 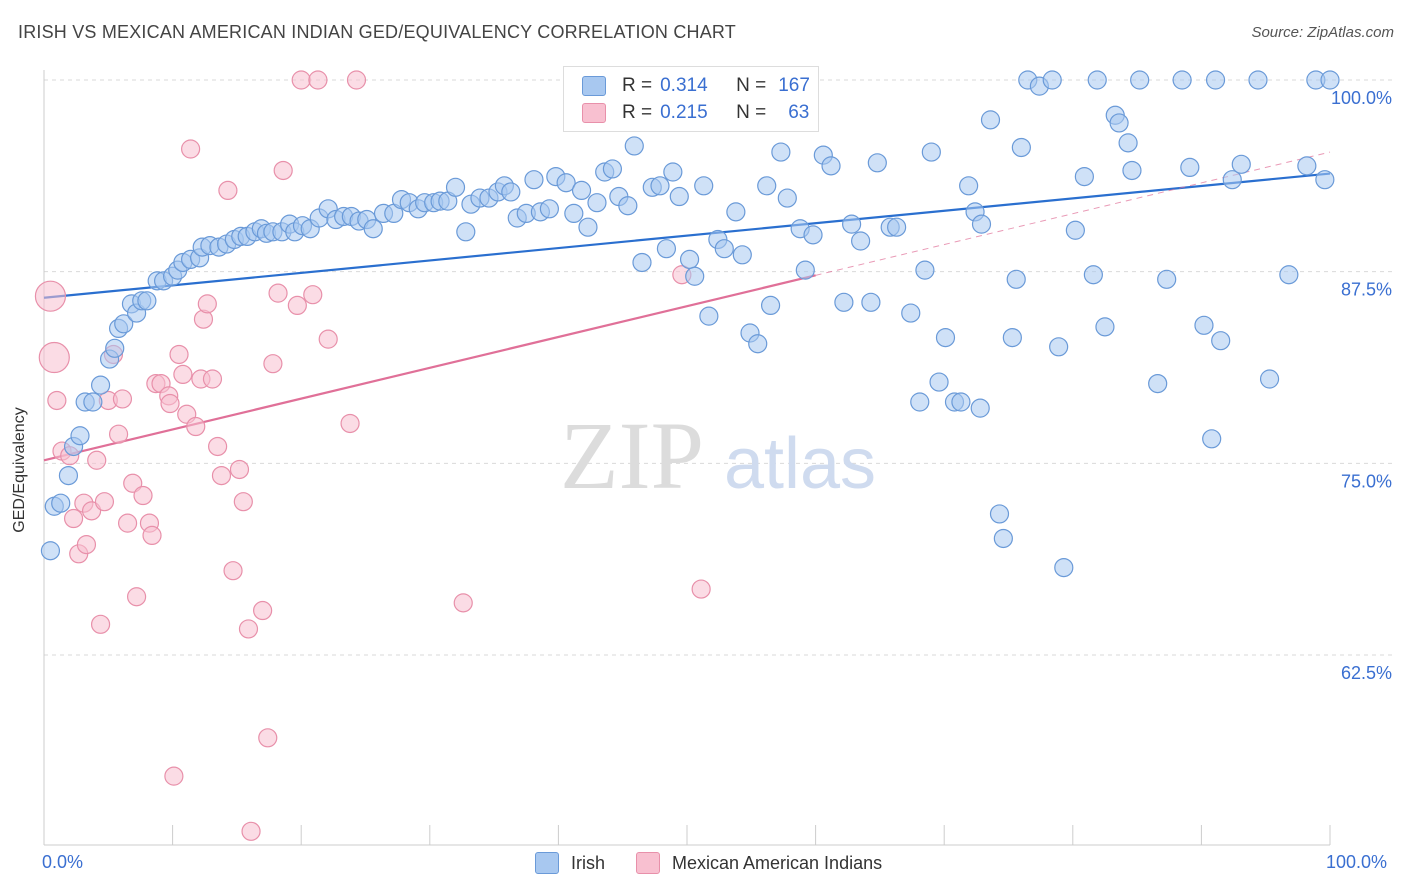 What do you see at coordinates (1073, 213) in the screenshot?
I see `trend-line-mexican-extension` at bounding box center [1073, 213].